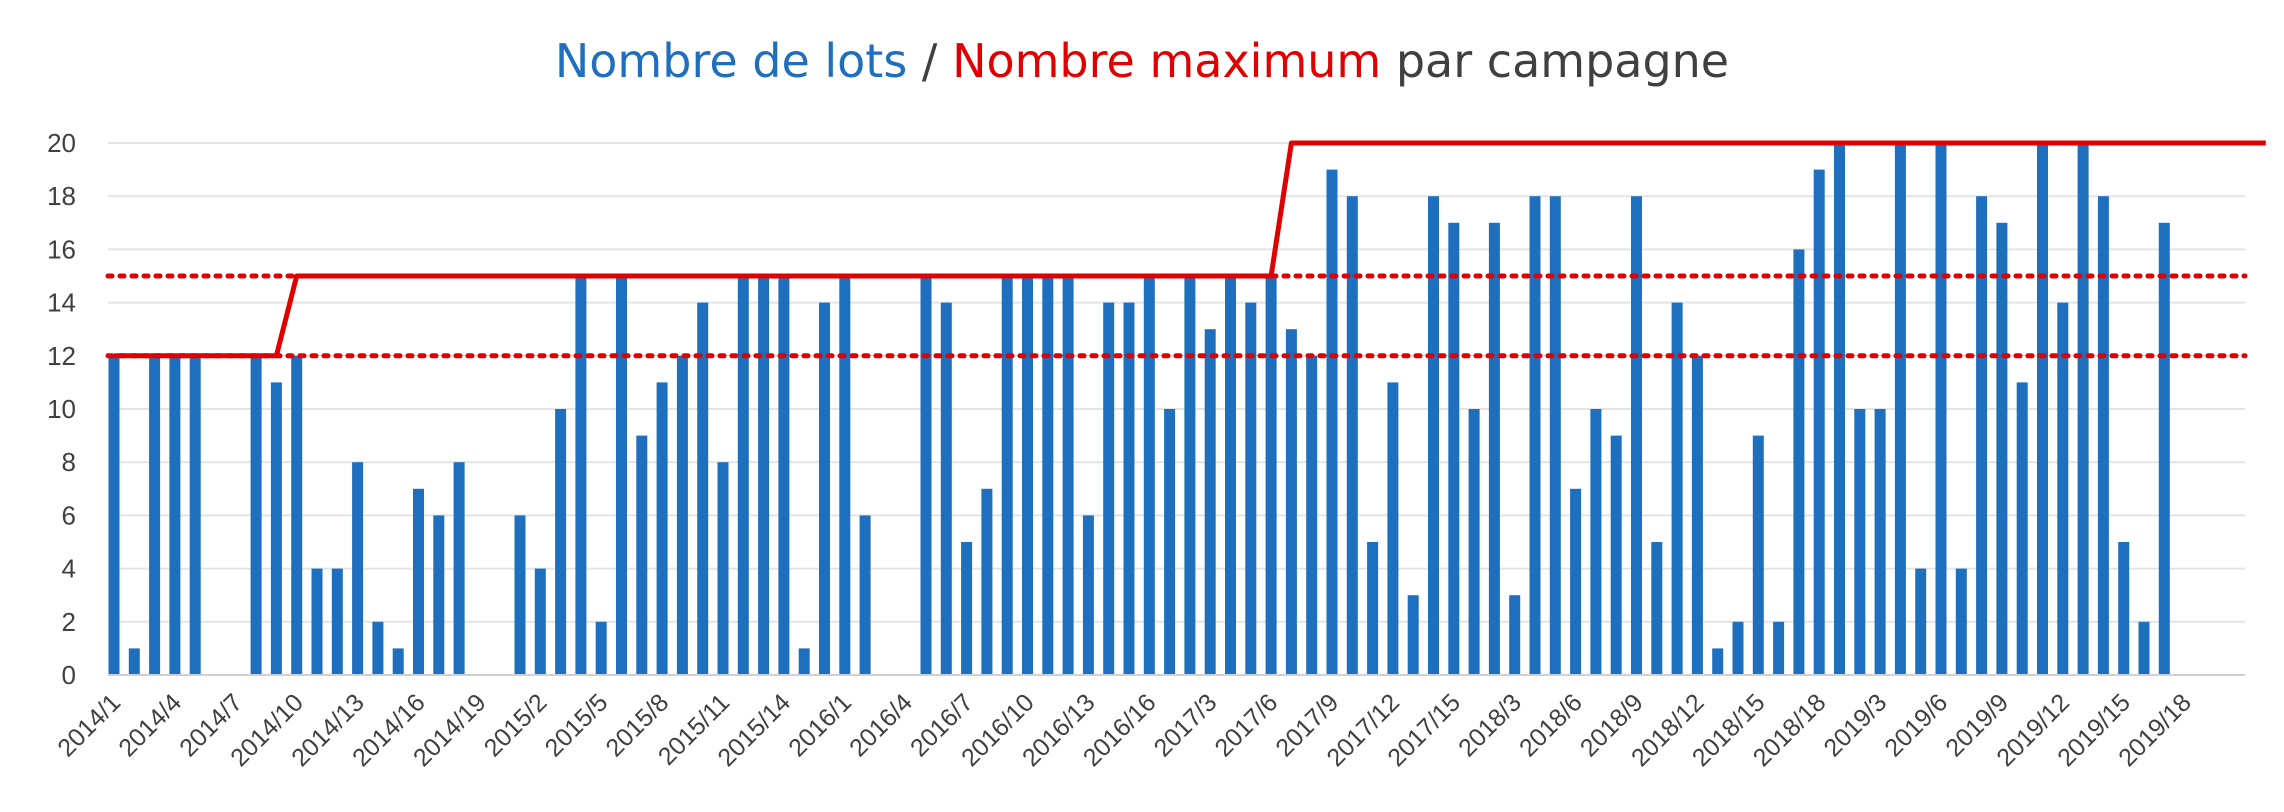 The width and height of the screenshot is (2284, 812). What do you see at coordinates (1916, 725) in the screenshot?
I see `x-tick-label: 2019/6` at bounding box center [1916, 725].